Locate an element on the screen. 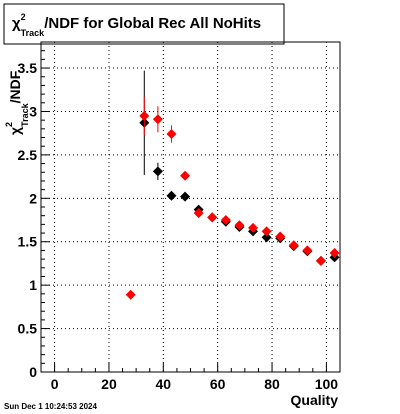 The width and height of the screenshot is (400, 414). chart-title: χ2 Track/NDF for Global Rec All NoHits is located at coordinates (136, 25).